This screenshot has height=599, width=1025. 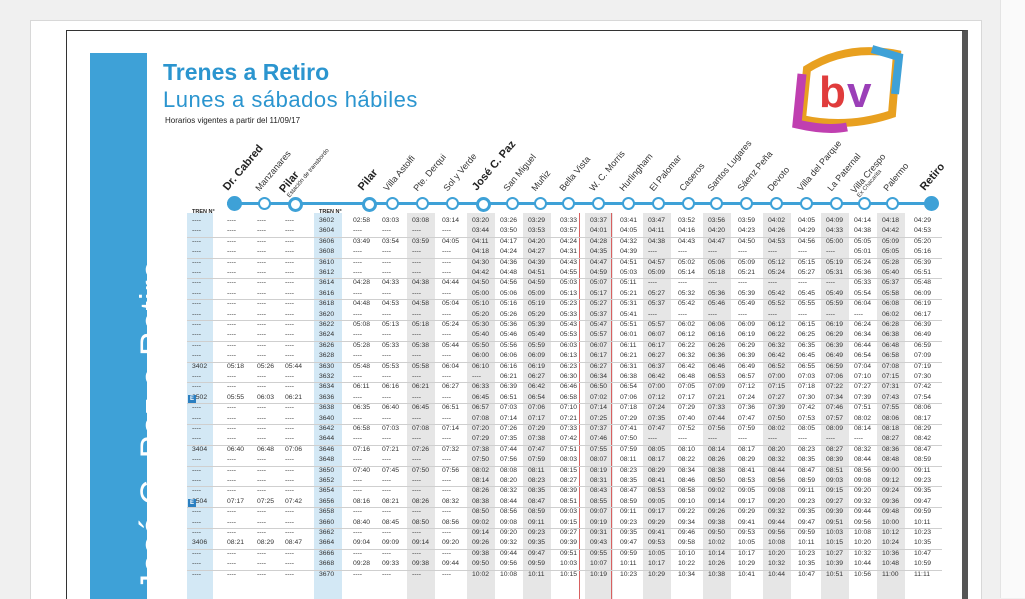 What do you see at coordinates (923, 283) in the screenshot?
I see `timetable-cell: 05:48` at bounding box center [923, 283].